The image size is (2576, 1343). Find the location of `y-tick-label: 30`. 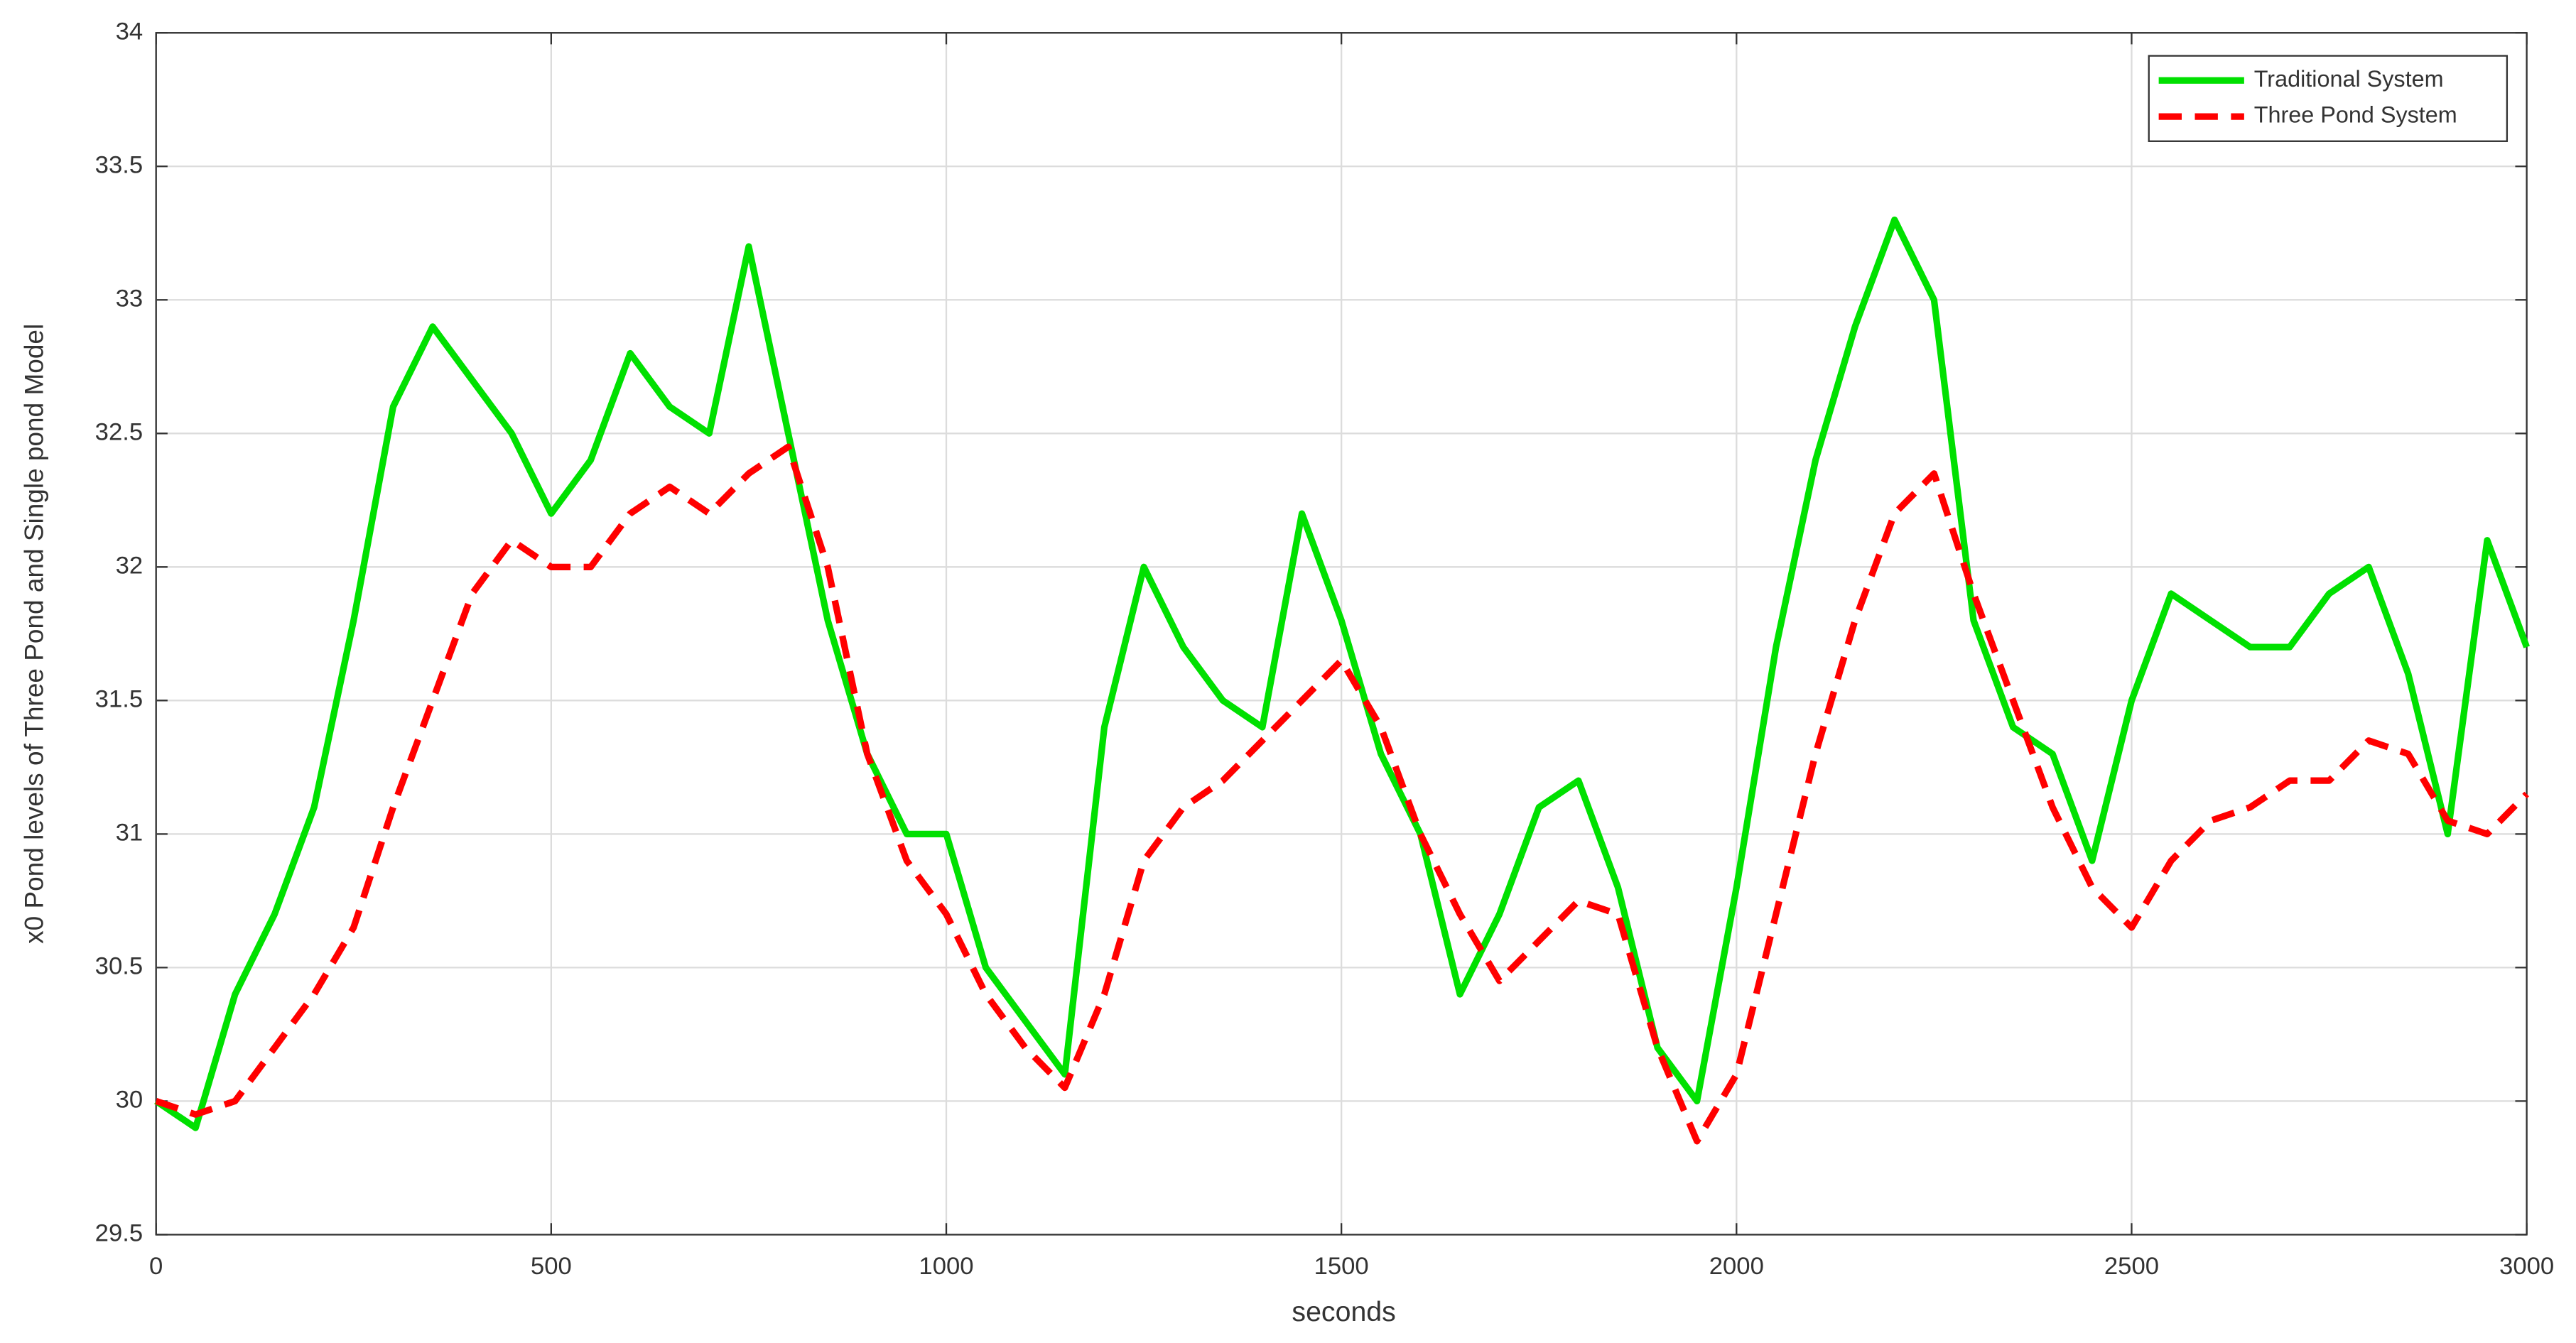

y-tick-label: 30 is located at coordinates (130, 1100).